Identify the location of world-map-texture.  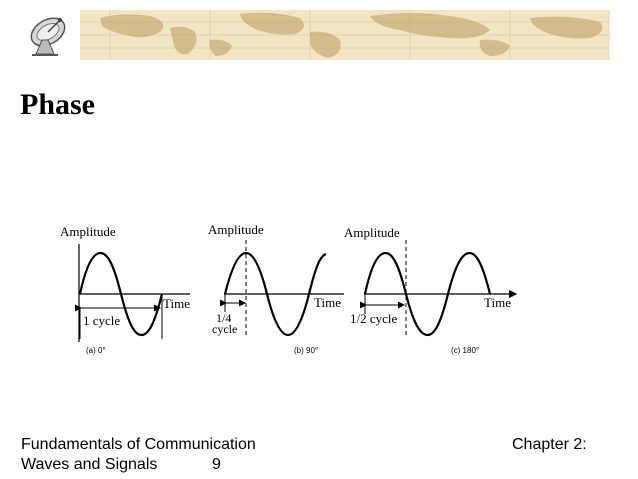
(310, 35).